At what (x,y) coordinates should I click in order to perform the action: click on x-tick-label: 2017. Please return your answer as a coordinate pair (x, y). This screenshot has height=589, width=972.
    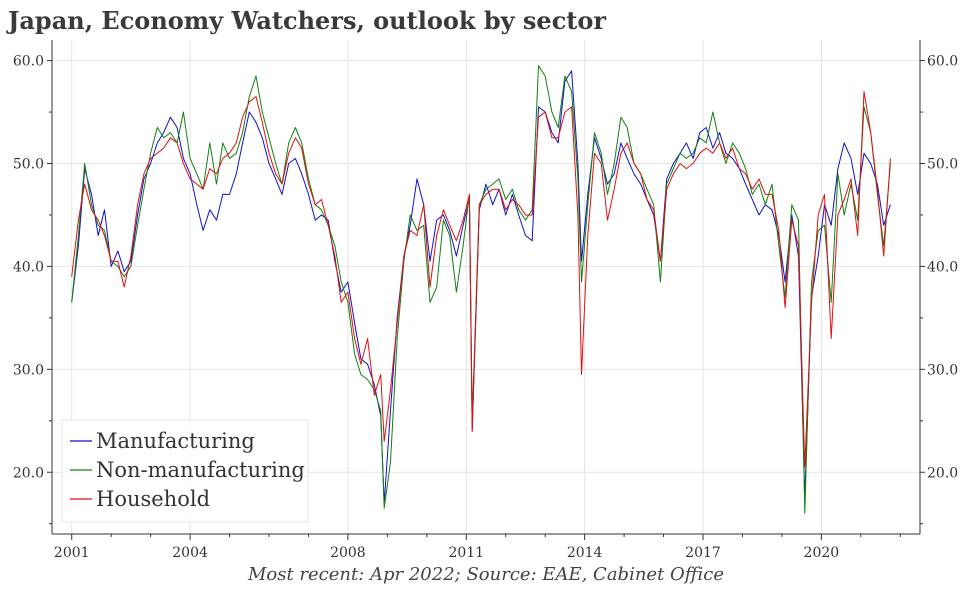
    Looking at the image, I should click on (703, 553).